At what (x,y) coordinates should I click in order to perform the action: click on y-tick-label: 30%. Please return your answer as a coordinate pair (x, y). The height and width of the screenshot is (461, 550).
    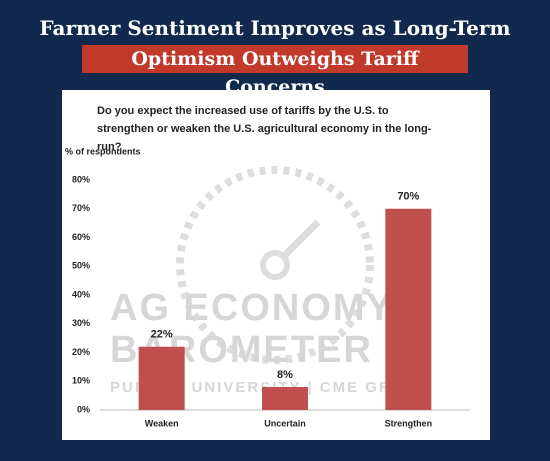
    Looking at the image, I should click on (81, 323).